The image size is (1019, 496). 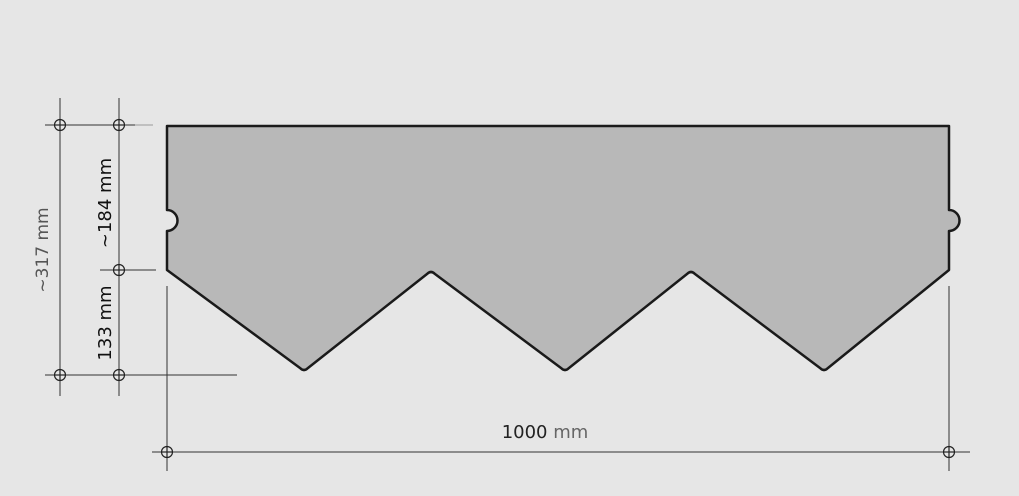 I want to click on svg-text: 133 mm, so click(x=105, y=322).